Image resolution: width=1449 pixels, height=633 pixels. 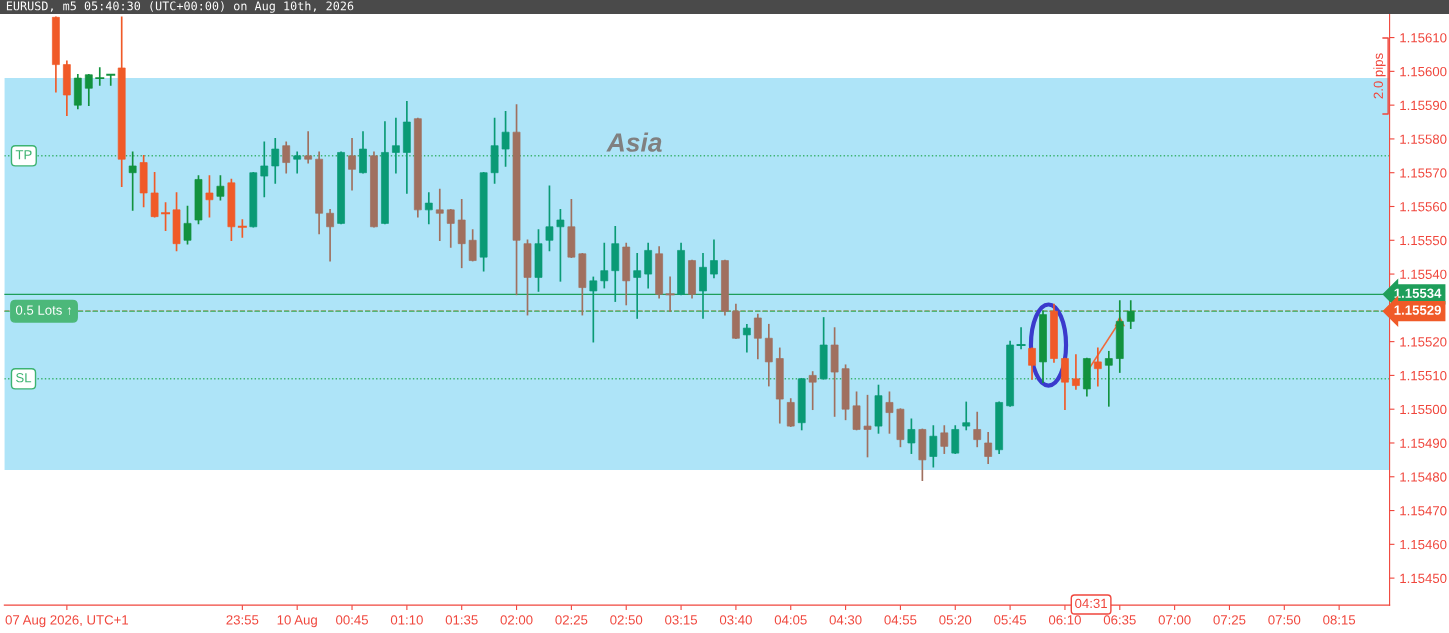 I want to click on annotation: 2.0 pips, so click(x=1379, y=76).